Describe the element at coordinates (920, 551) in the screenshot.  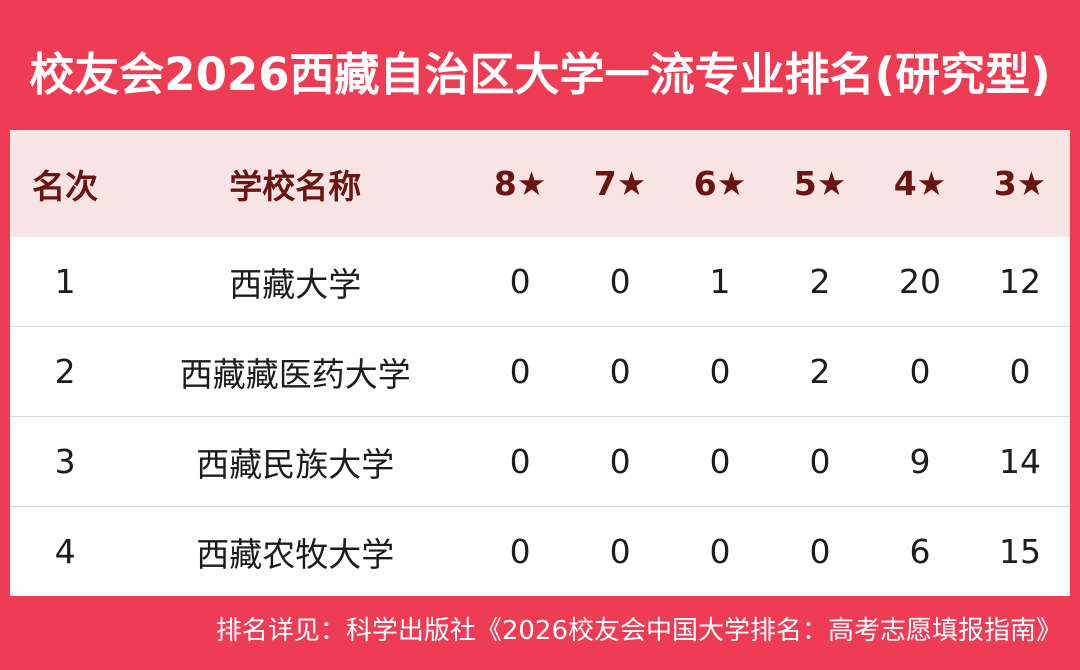
I see `star-count-cell: 6` at that location.